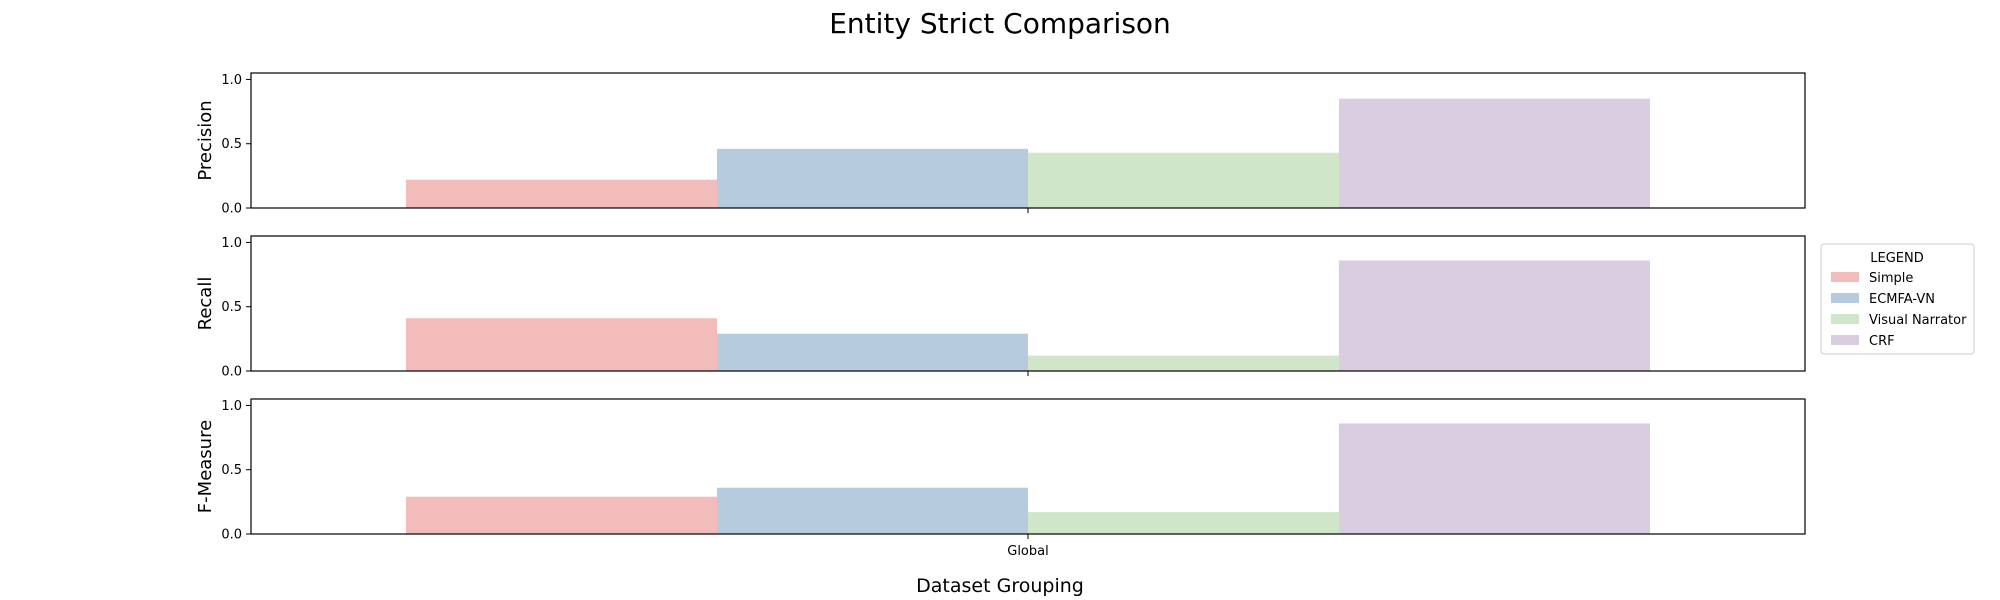  Describe the element at coordinates (1882, 341) in the screenshot. I see `legend-label: CRF` at that location.